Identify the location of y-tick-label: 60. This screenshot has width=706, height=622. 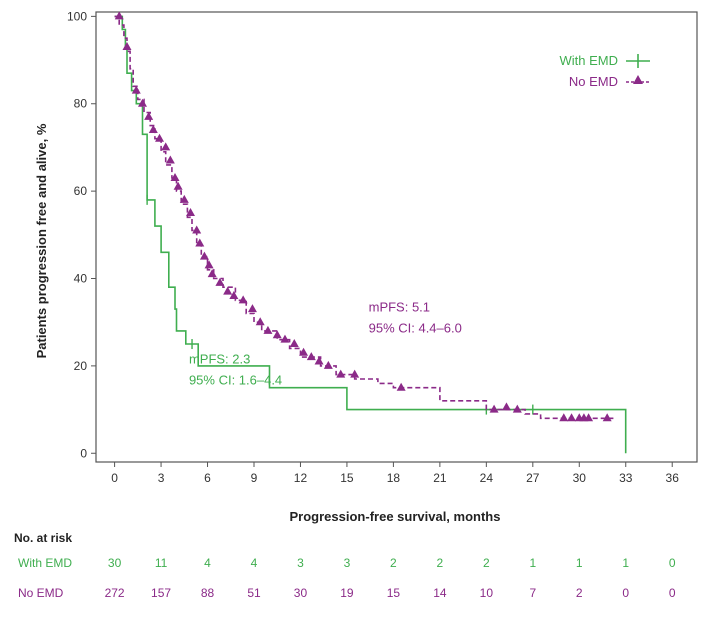
(81, 191).